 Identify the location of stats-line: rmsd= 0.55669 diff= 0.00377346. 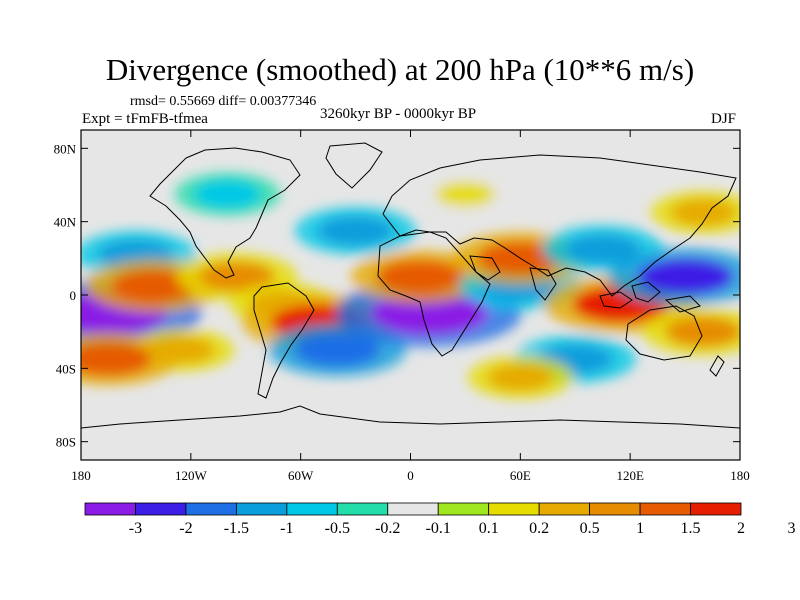
(223, 101).